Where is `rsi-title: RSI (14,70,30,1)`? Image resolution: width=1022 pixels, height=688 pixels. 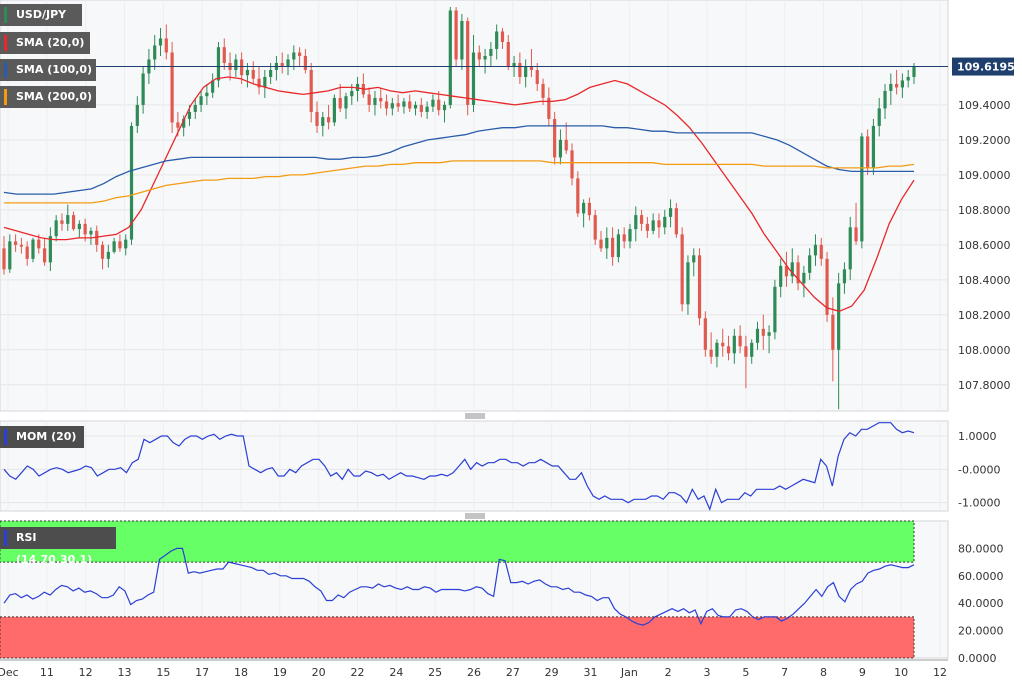
rsi-title: RSI (14,70,30,1) is located at coordinates (58, 546).